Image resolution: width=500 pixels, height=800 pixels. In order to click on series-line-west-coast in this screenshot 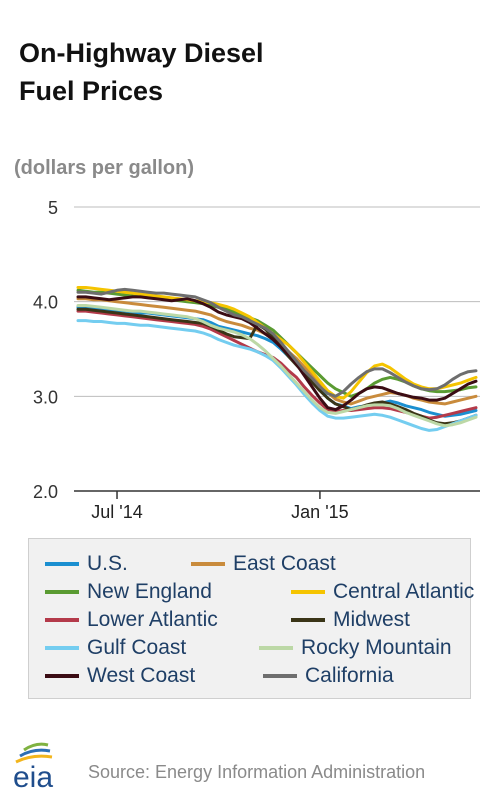, I will do `click(277, 353)`.